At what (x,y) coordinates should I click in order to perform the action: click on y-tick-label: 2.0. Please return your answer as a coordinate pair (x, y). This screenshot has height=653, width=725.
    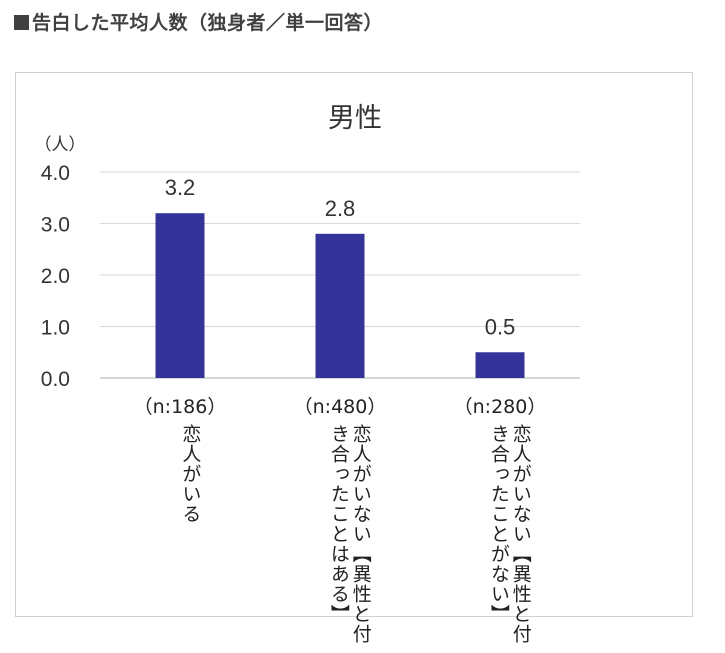
    Looking at the image, I should click on (55, 276).